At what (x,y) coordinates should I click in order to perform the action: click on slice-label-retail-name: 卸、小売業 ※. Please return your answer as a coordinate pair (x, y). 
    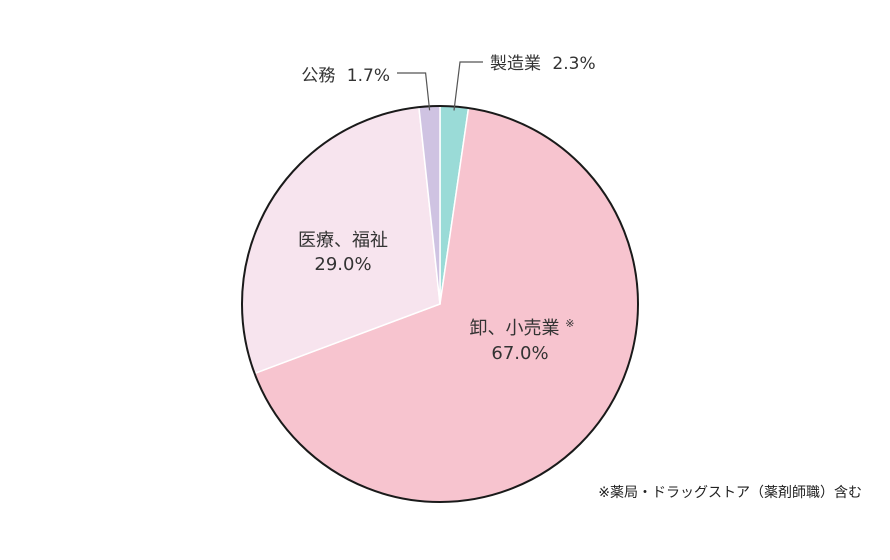
    Looking at the image, I should click on (522, 328).